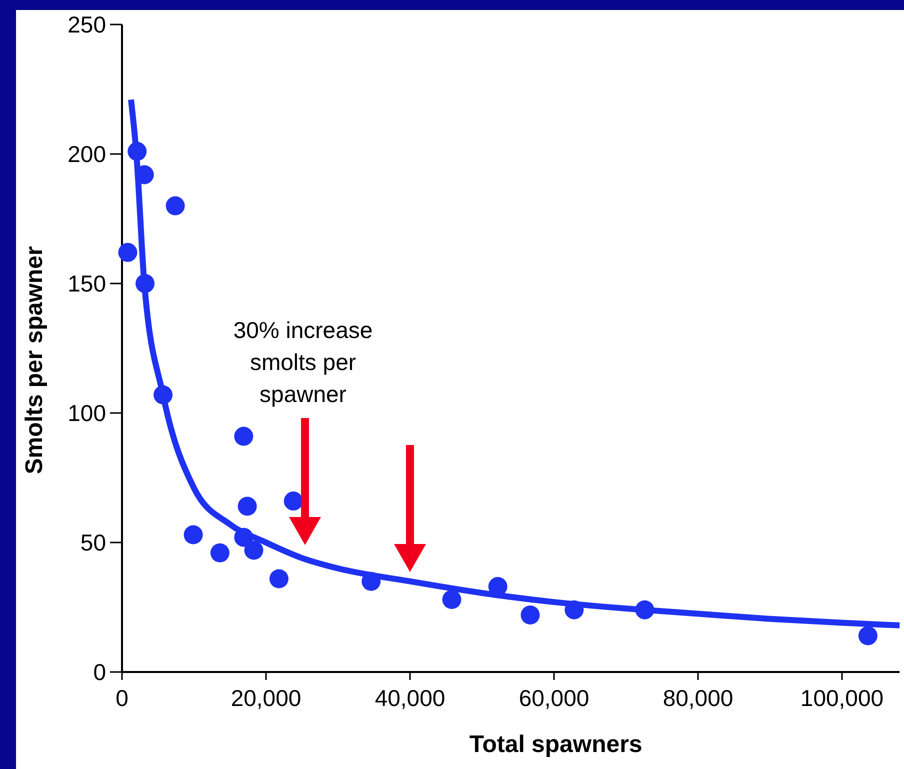 The height and width of the screenshot is (769, 904). What do you see at coordinates (122, 698) in the screenshot?
I see `x-tick-label: 0` at bounding box center [122, 698].